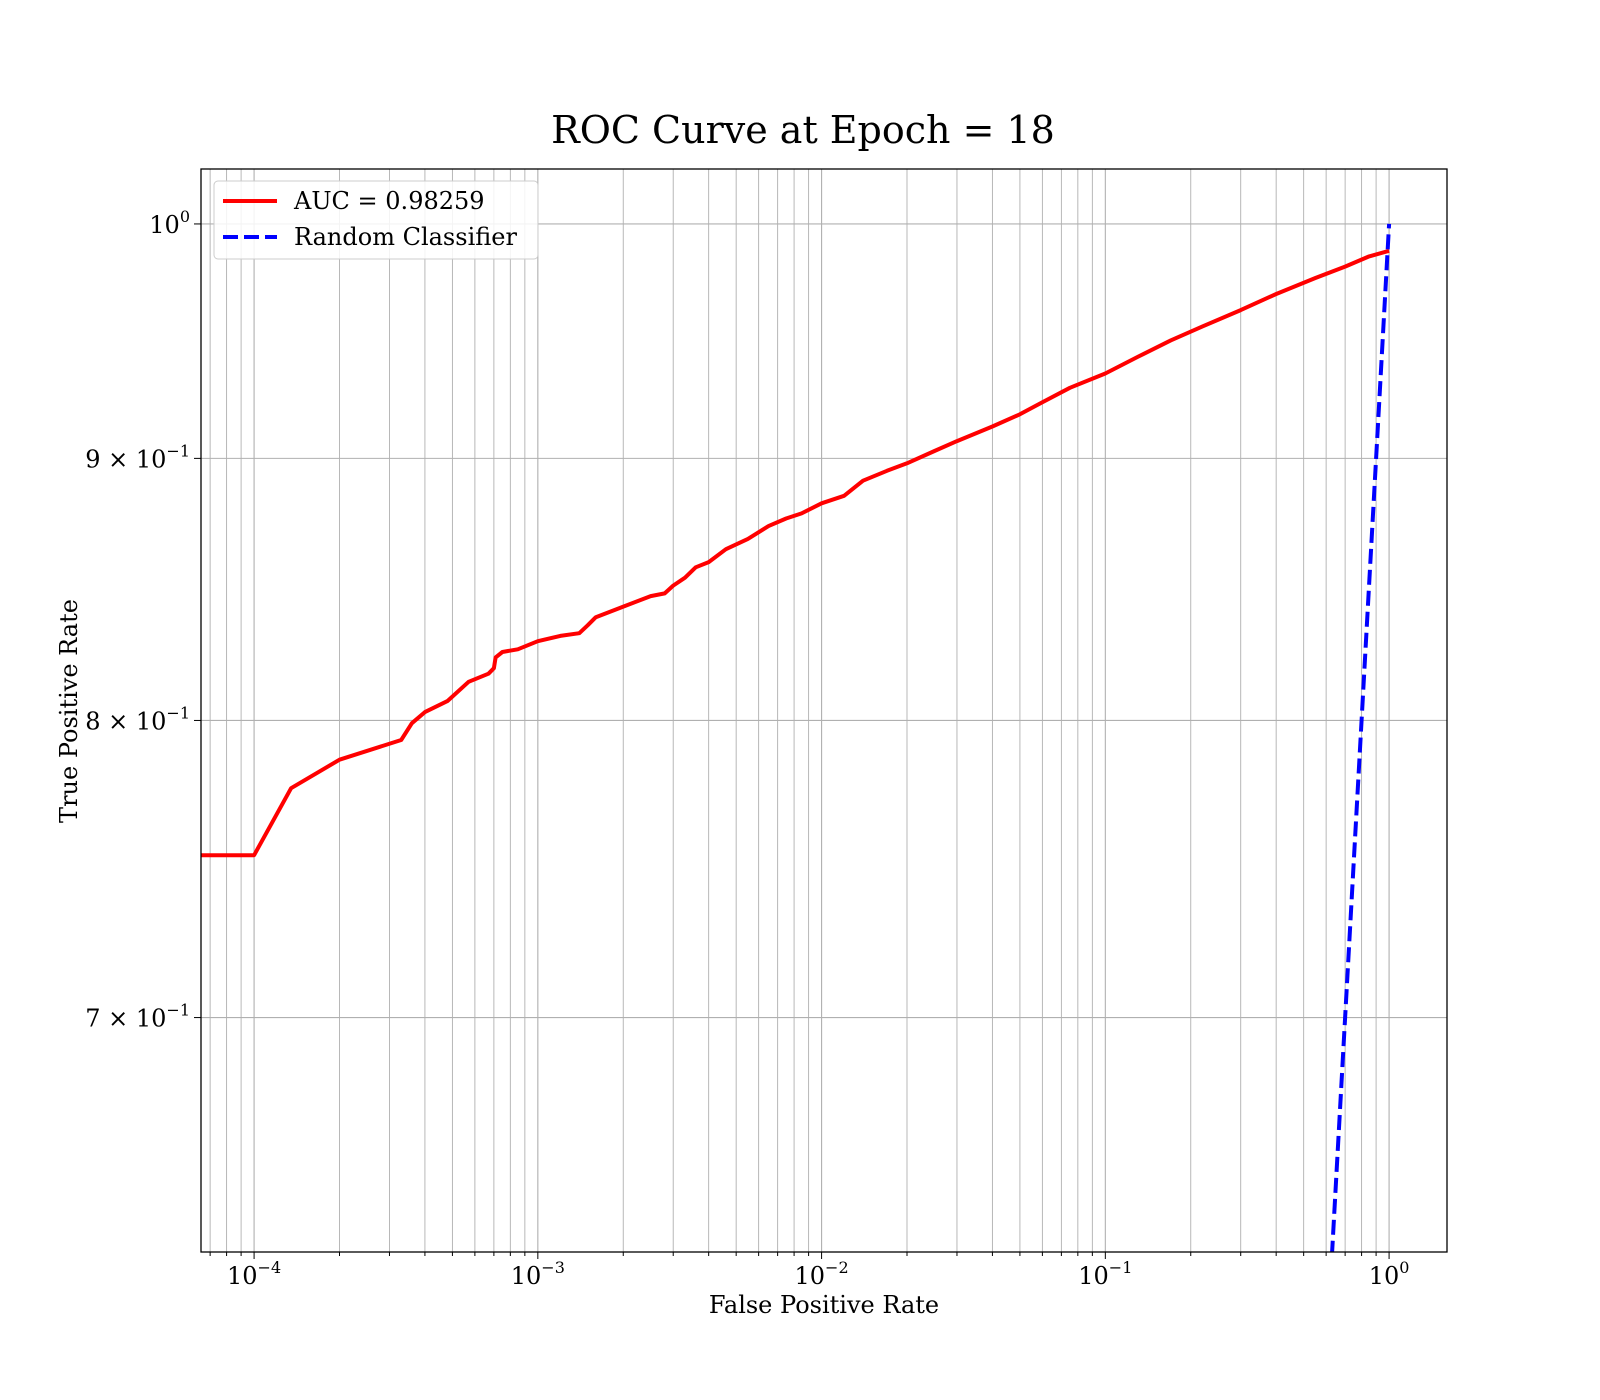  I want to click on x-tick-label: 10⁻¹, so click(1105, 1274).